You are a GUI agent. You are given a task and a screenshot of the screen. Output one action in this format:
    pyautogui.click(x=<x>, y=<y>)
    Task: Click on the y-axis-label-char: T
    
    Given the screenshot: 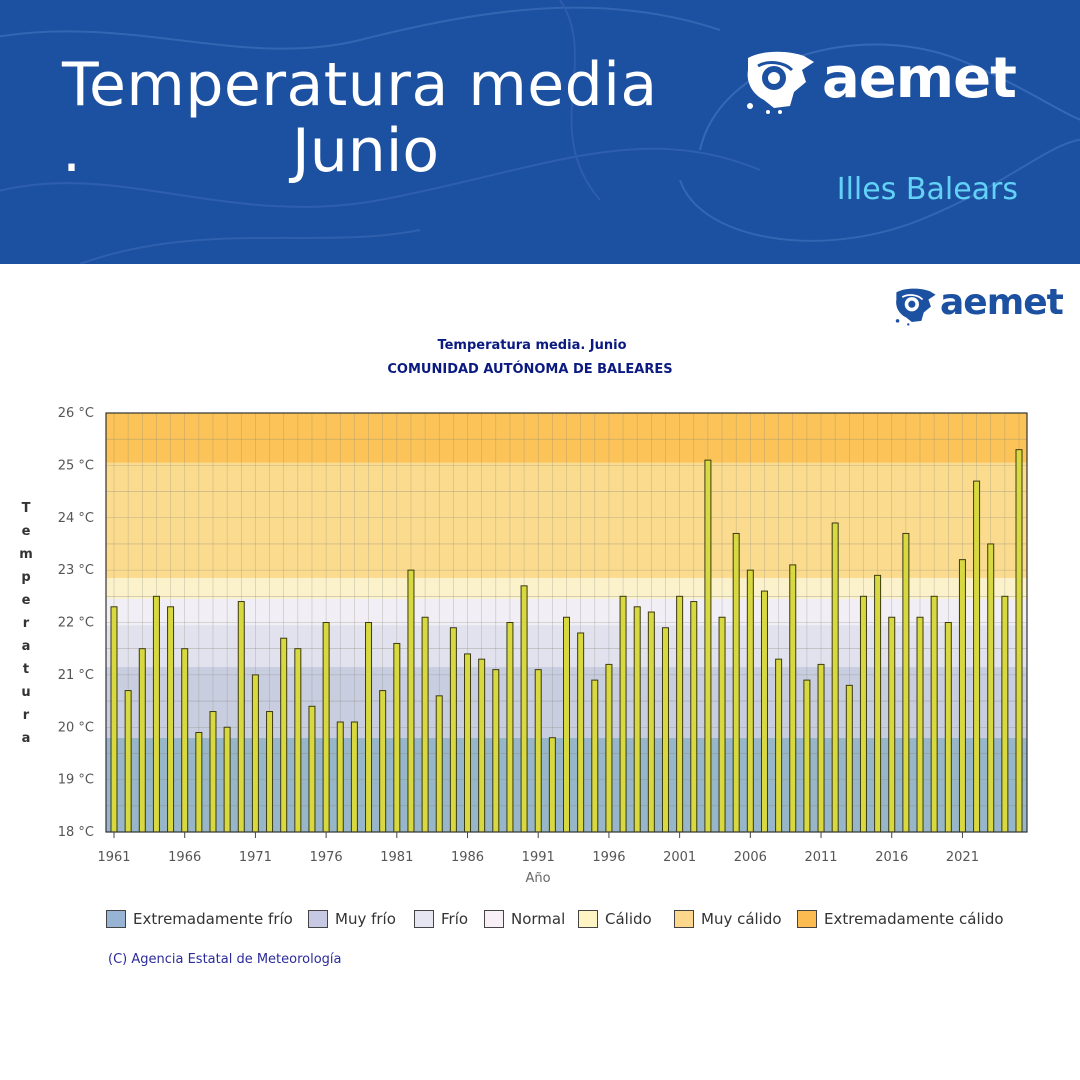 What is the action you would take?
    pyautogui.click(x=26, y=508)
    